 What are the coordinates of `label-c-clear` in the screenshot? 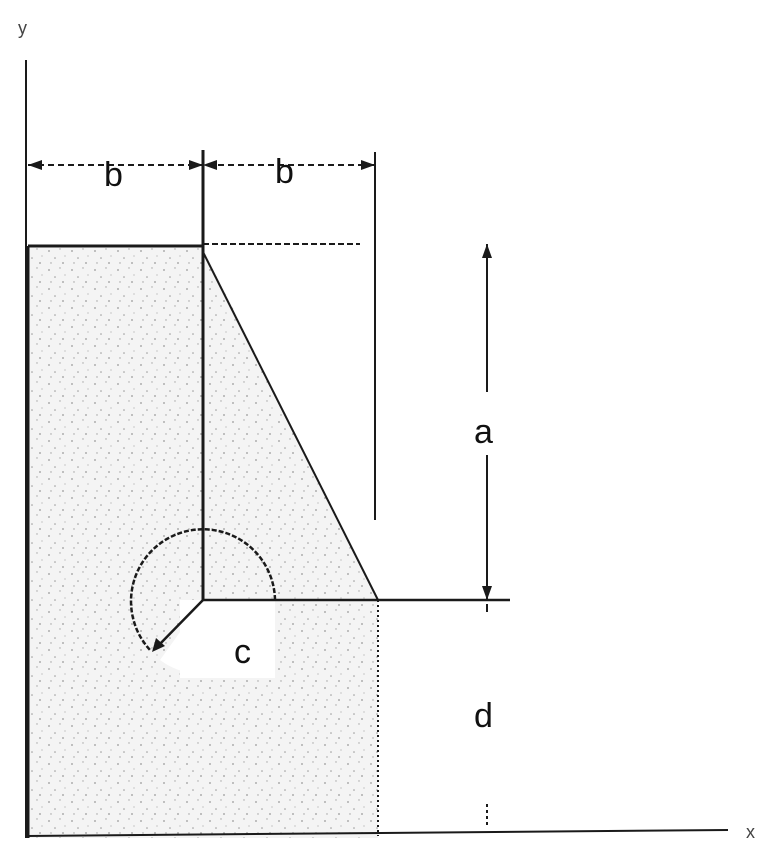 It's located at (227, 639).